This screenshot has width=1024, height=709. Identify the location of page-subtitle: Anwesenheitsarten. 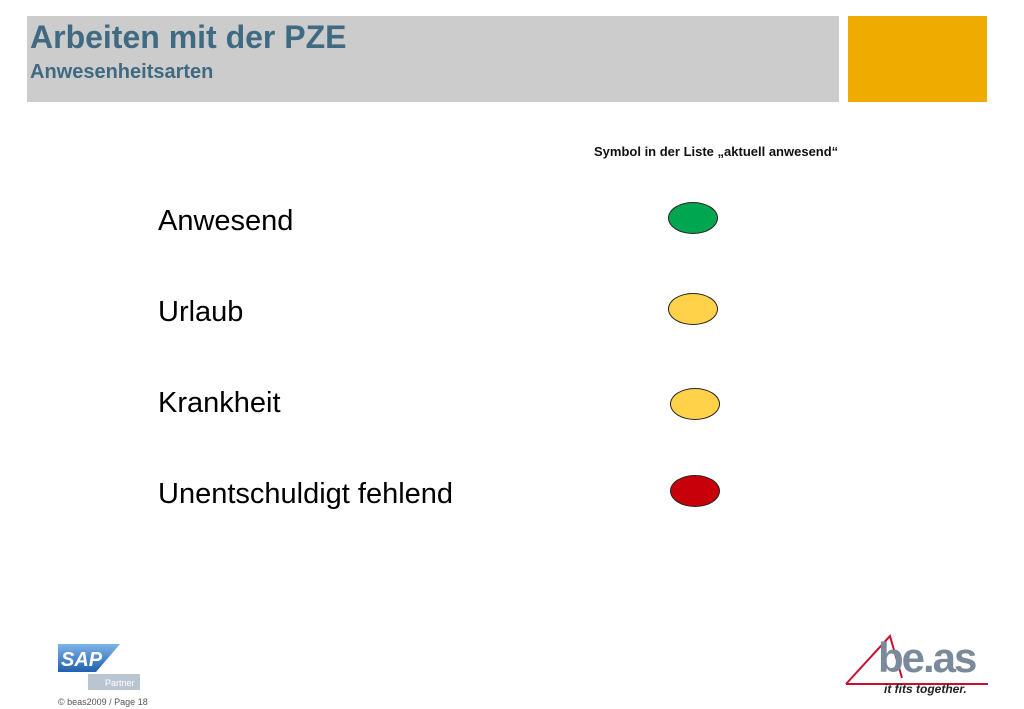
(122, 72).